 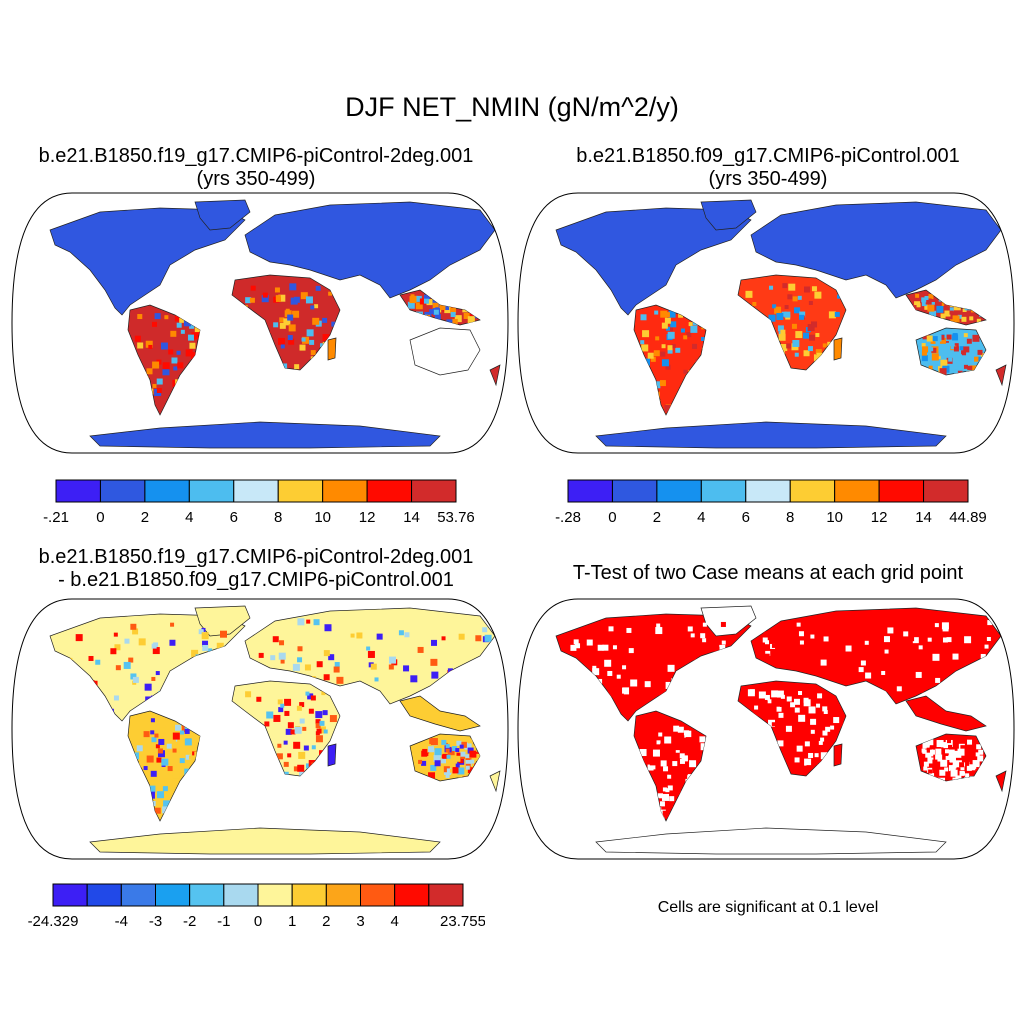 What do you see at coordinates (728, 215) in the screenshot?
I see `panel-2-land-greenland` at bounding box center [728, 215].